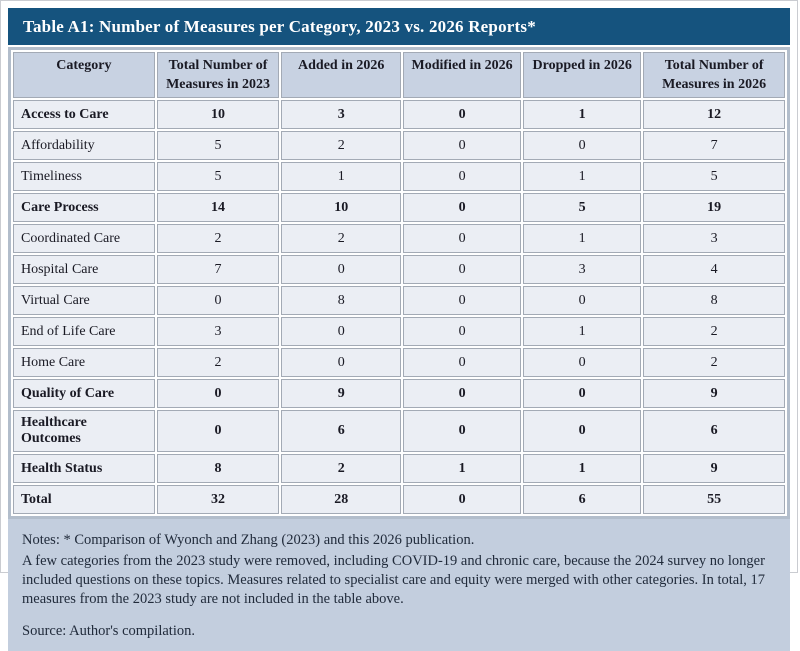 Image resolution: width=800 pixels, height=651 pixels. I want to click on table-row-end-of-life-care: End of Life Care 3 0 0 1 2, so click(399, 331).